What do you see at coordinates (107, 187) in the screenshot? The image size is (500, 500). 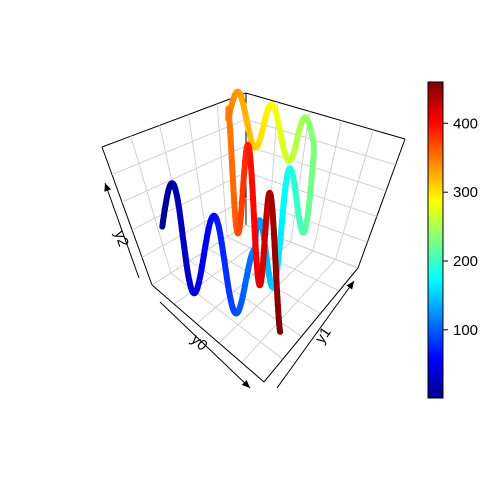 I see `axis-arrow-y2-head` at bounding box center [107, 187].